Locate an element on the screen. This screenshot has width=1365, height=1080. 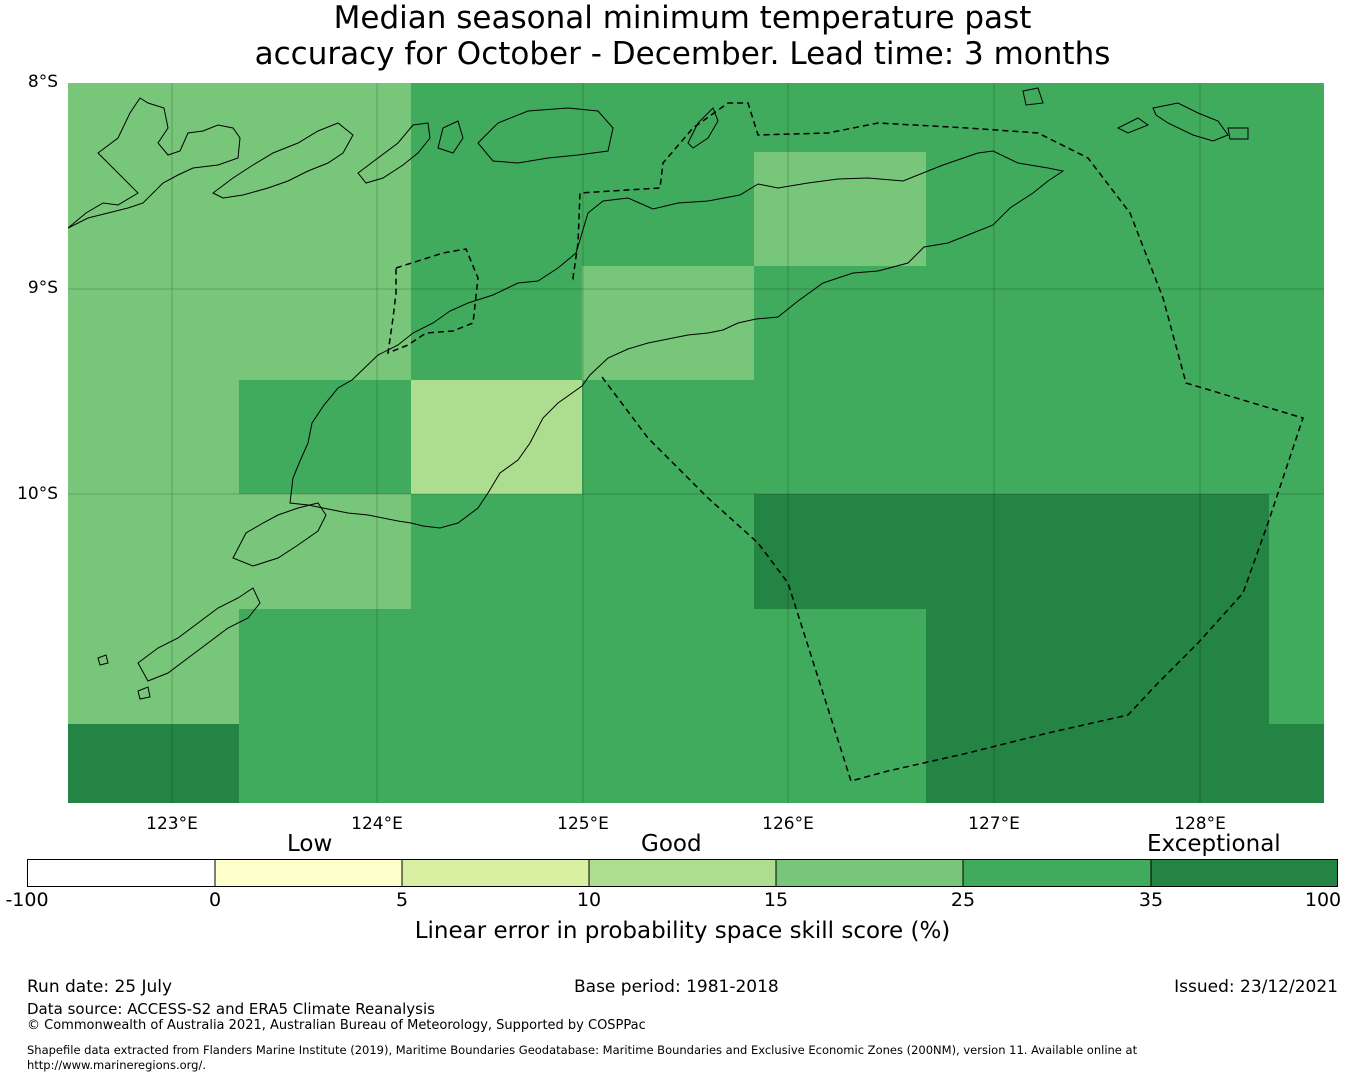
colorbar-tick: 5 is located at coordinates (402, 900).